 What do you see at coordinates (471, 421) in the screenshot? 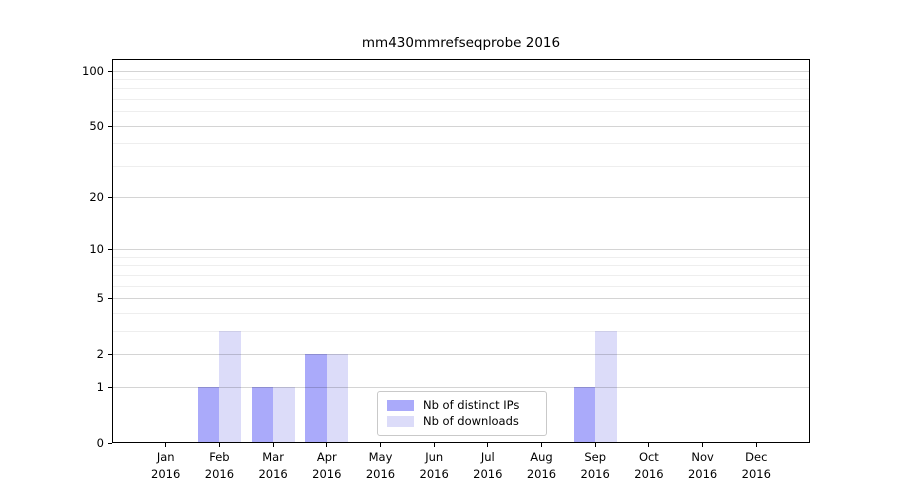
I see `legend-label-downloads: Nb of downloads` at bounding box center [471, 421].